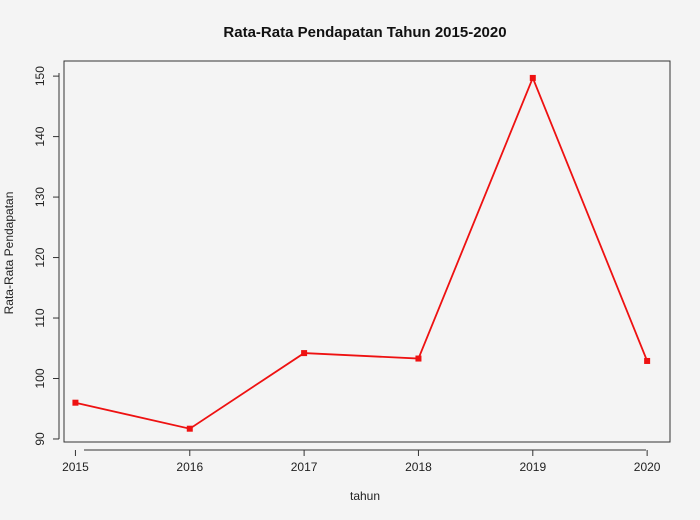 The image size is (700, 520). What do you see at coordinates (361, 462) in the screenshot?
I see `x-axis-ticks: 2015 2016 2017 2018 2019 2020` at bounding box center [361, 462].